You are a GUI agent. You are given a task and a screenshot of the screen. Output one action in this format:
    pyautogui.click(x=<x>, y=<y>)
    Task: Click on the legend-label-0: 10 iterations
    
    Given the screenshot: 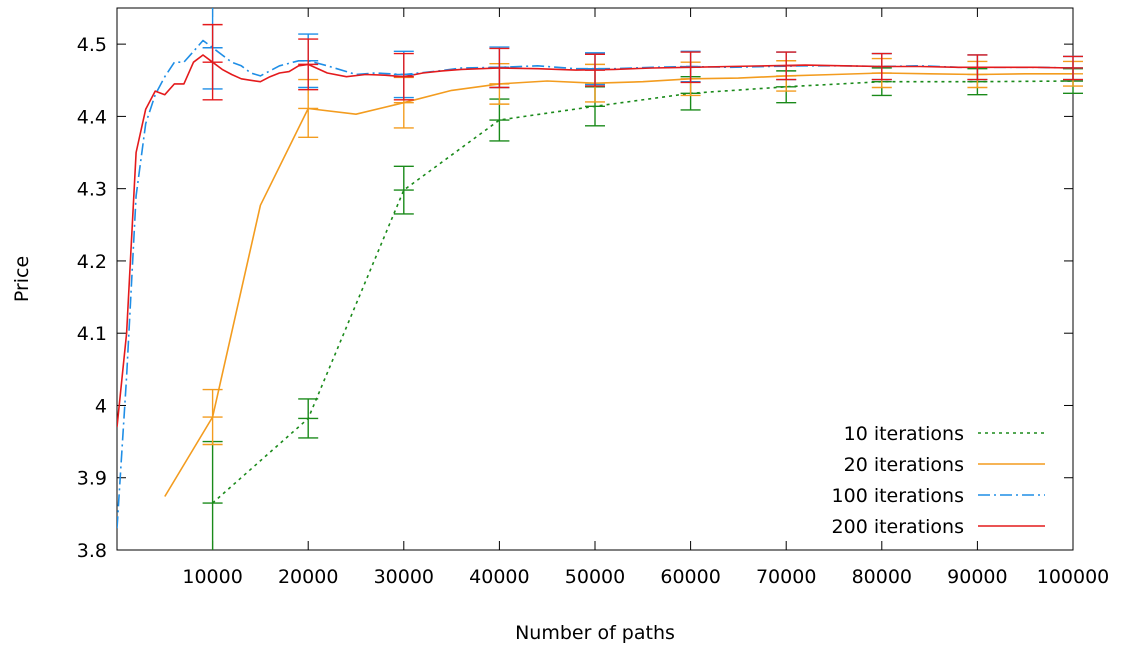 What is the action you would take?
    pyautogui.click(x=904, y=434)
    